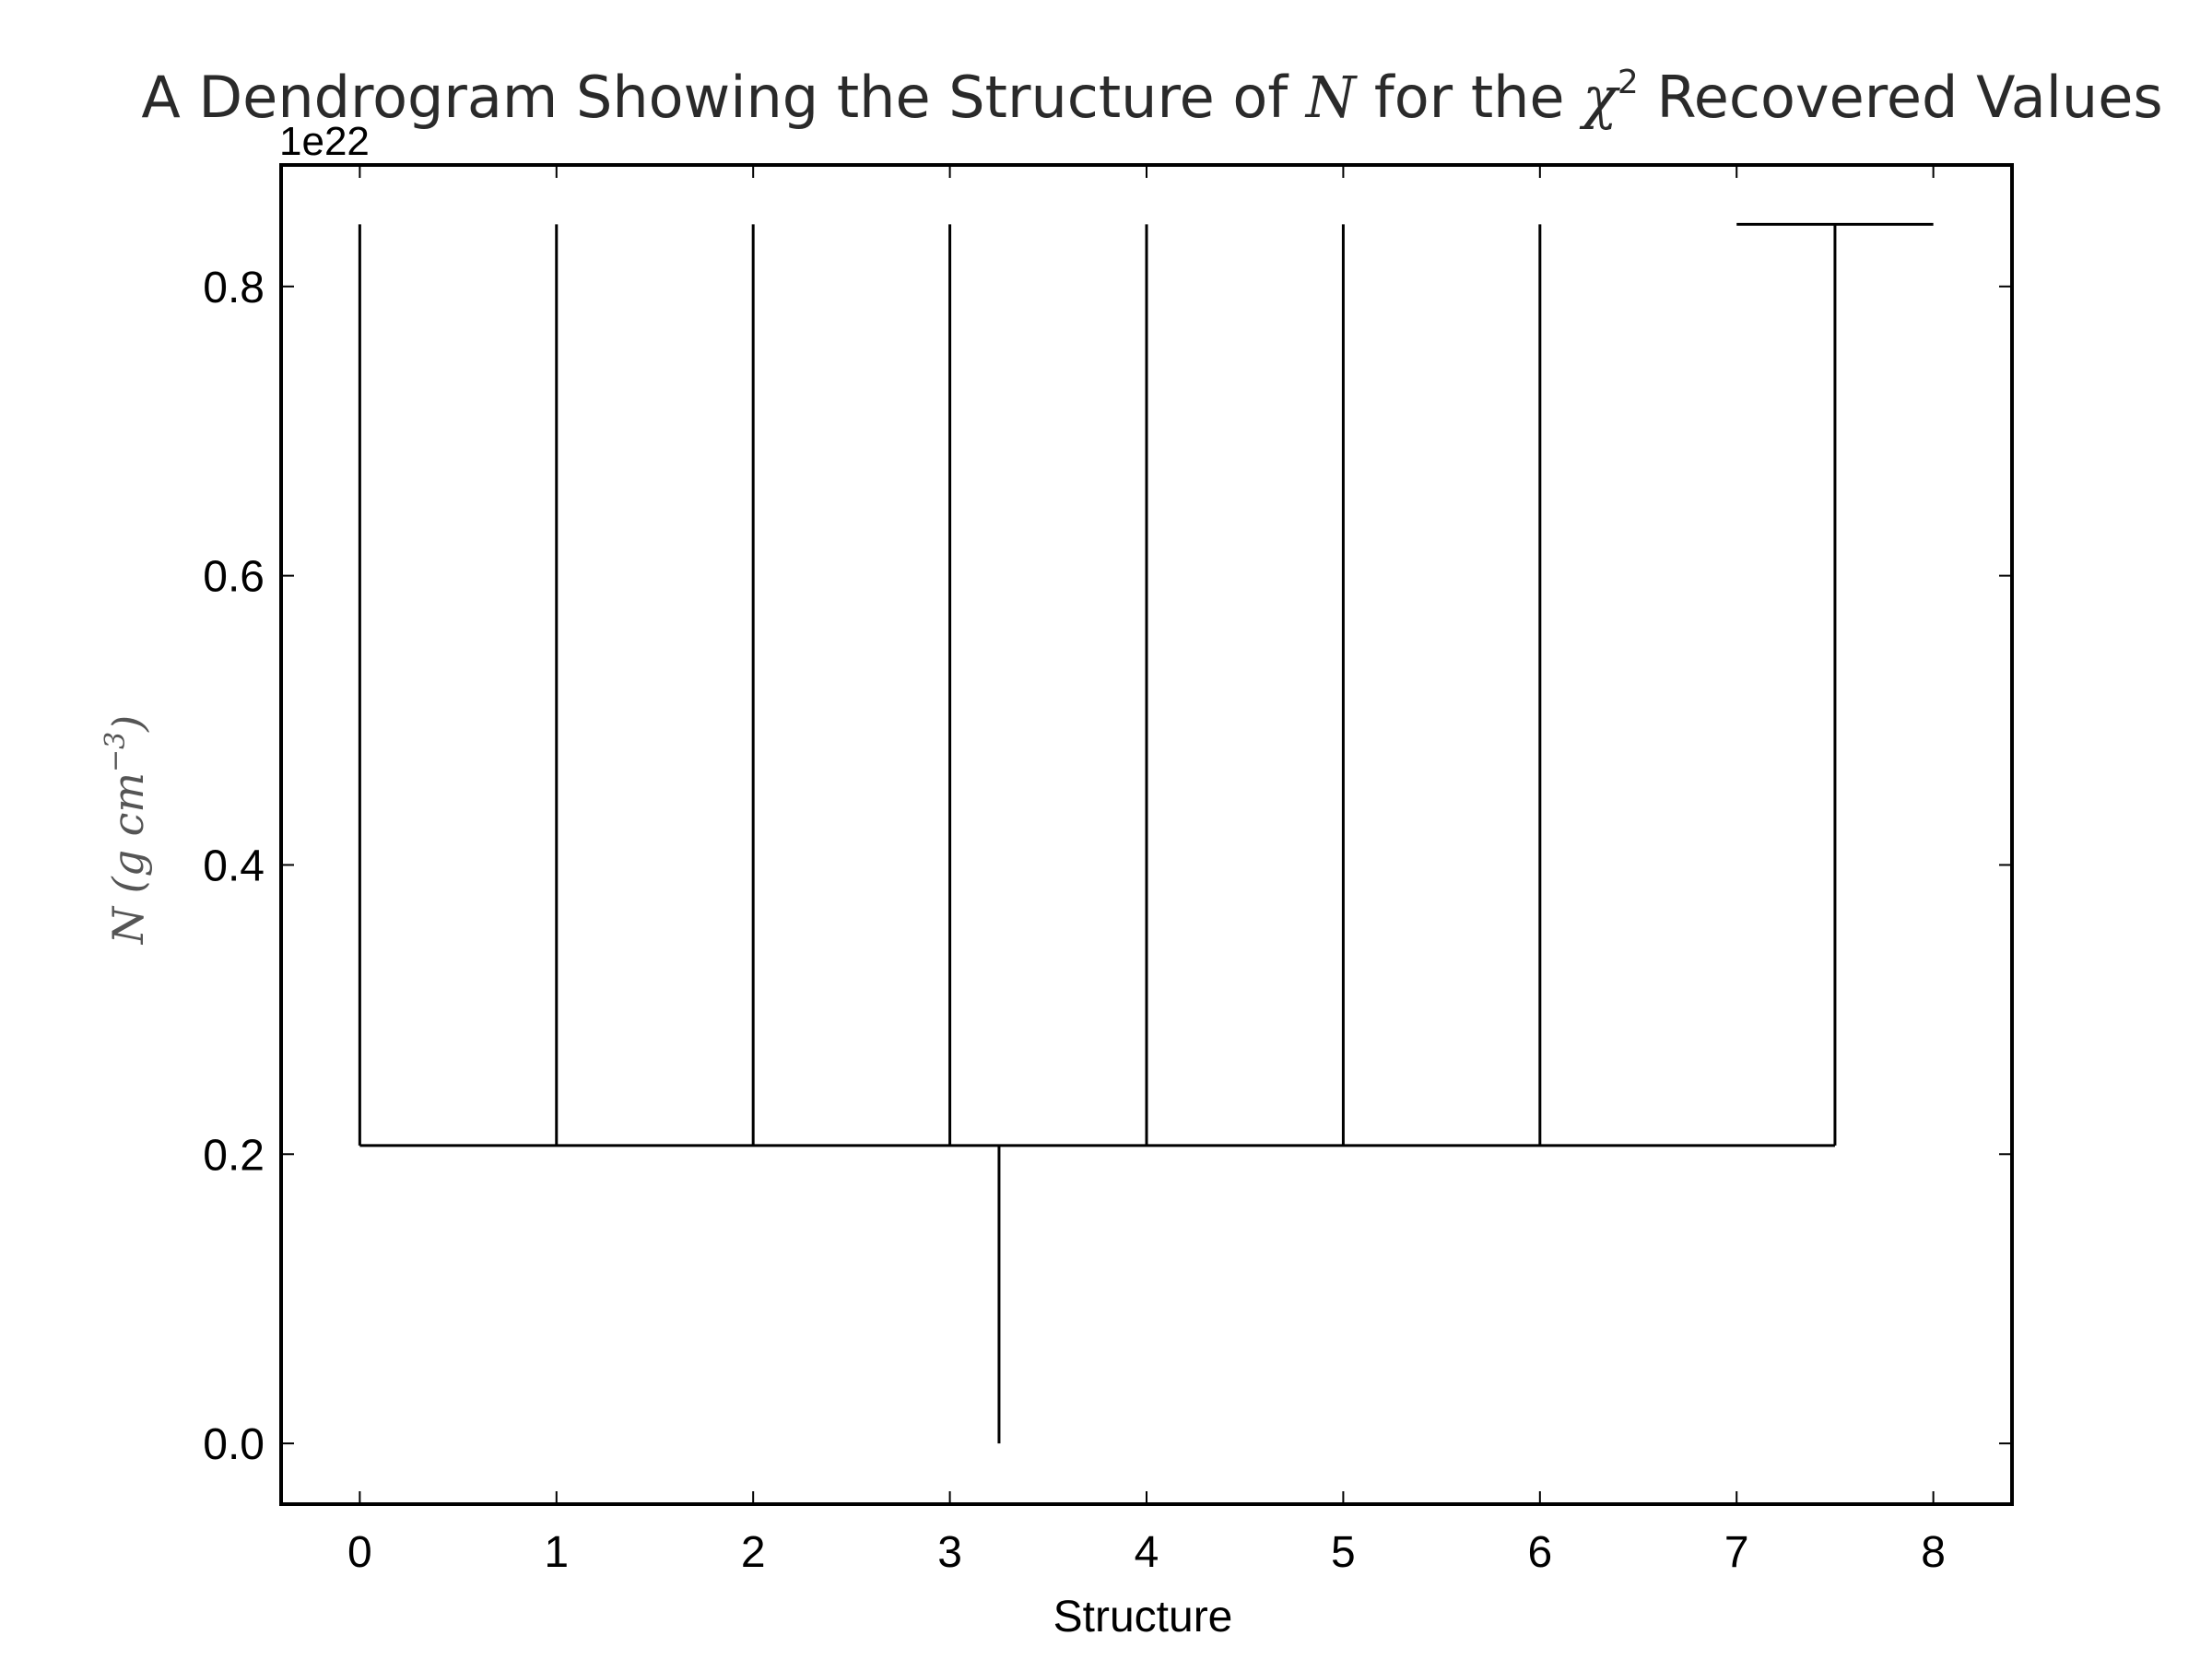  I want to click on y-tick-label-0.2: 0.2, so click(234, 1155).